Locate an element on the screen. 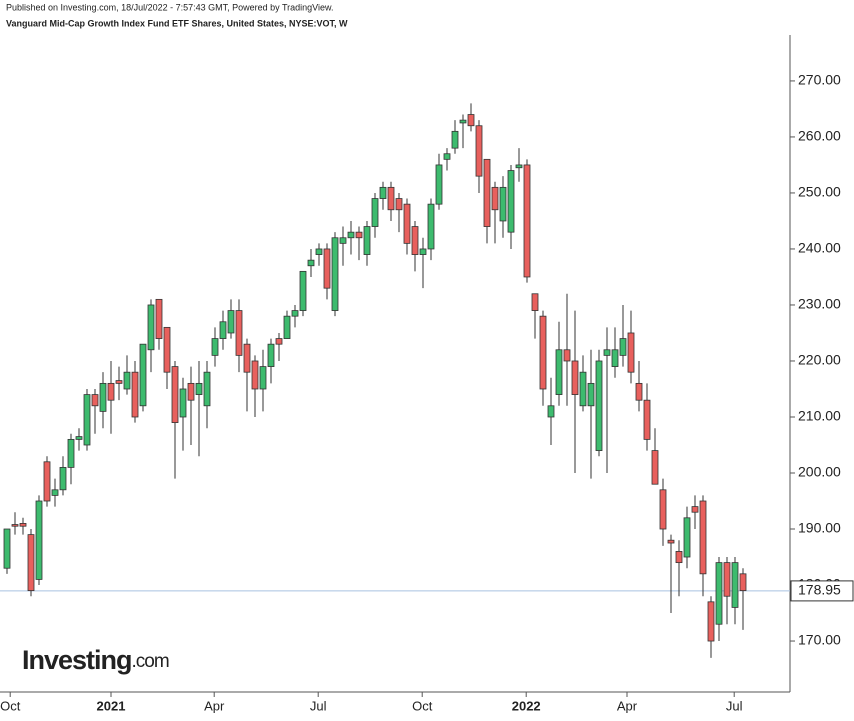 The height and width of the screenshot is (721, 854). logo: Investing.com is located at coordinates (95, 660).